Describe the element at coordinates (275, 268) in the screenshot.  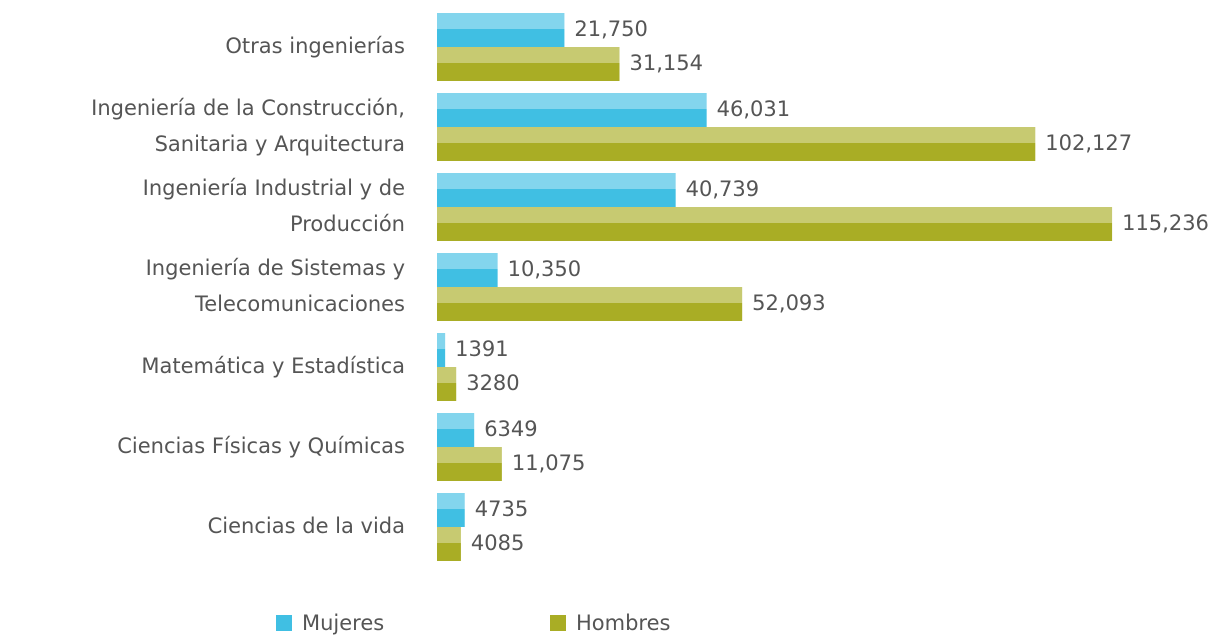
I see `category-label-line: Ingeniería de Sistemas y` at that location.